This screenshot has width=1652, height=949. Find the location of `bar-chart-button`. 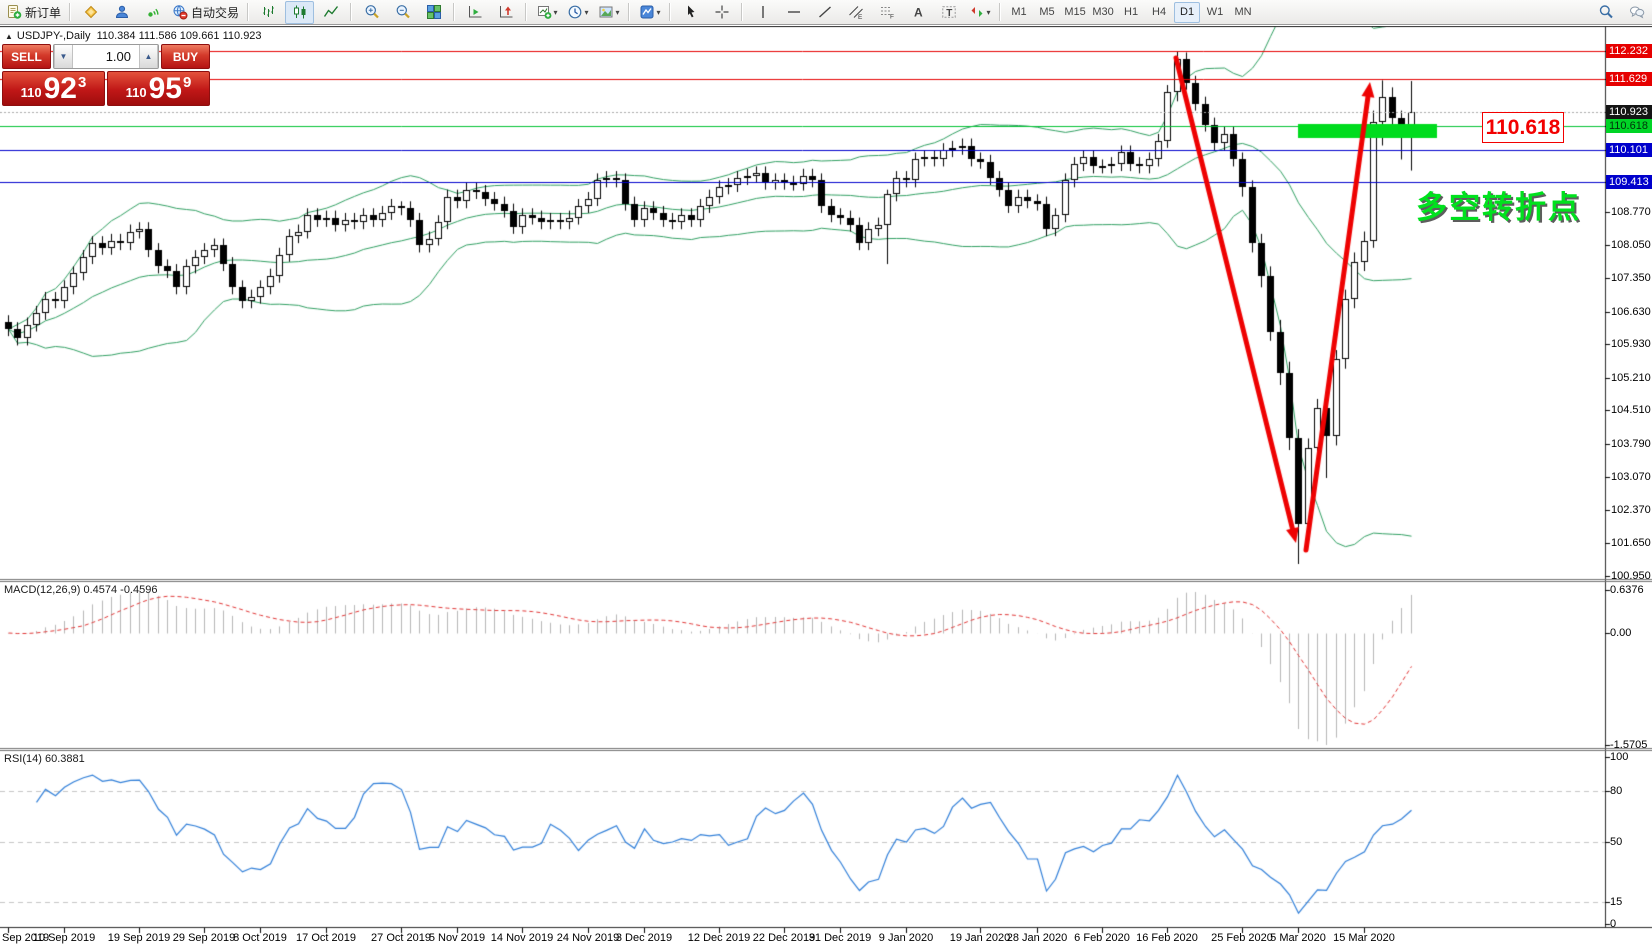

bar-chart-button is located at coordinates (268, 12).